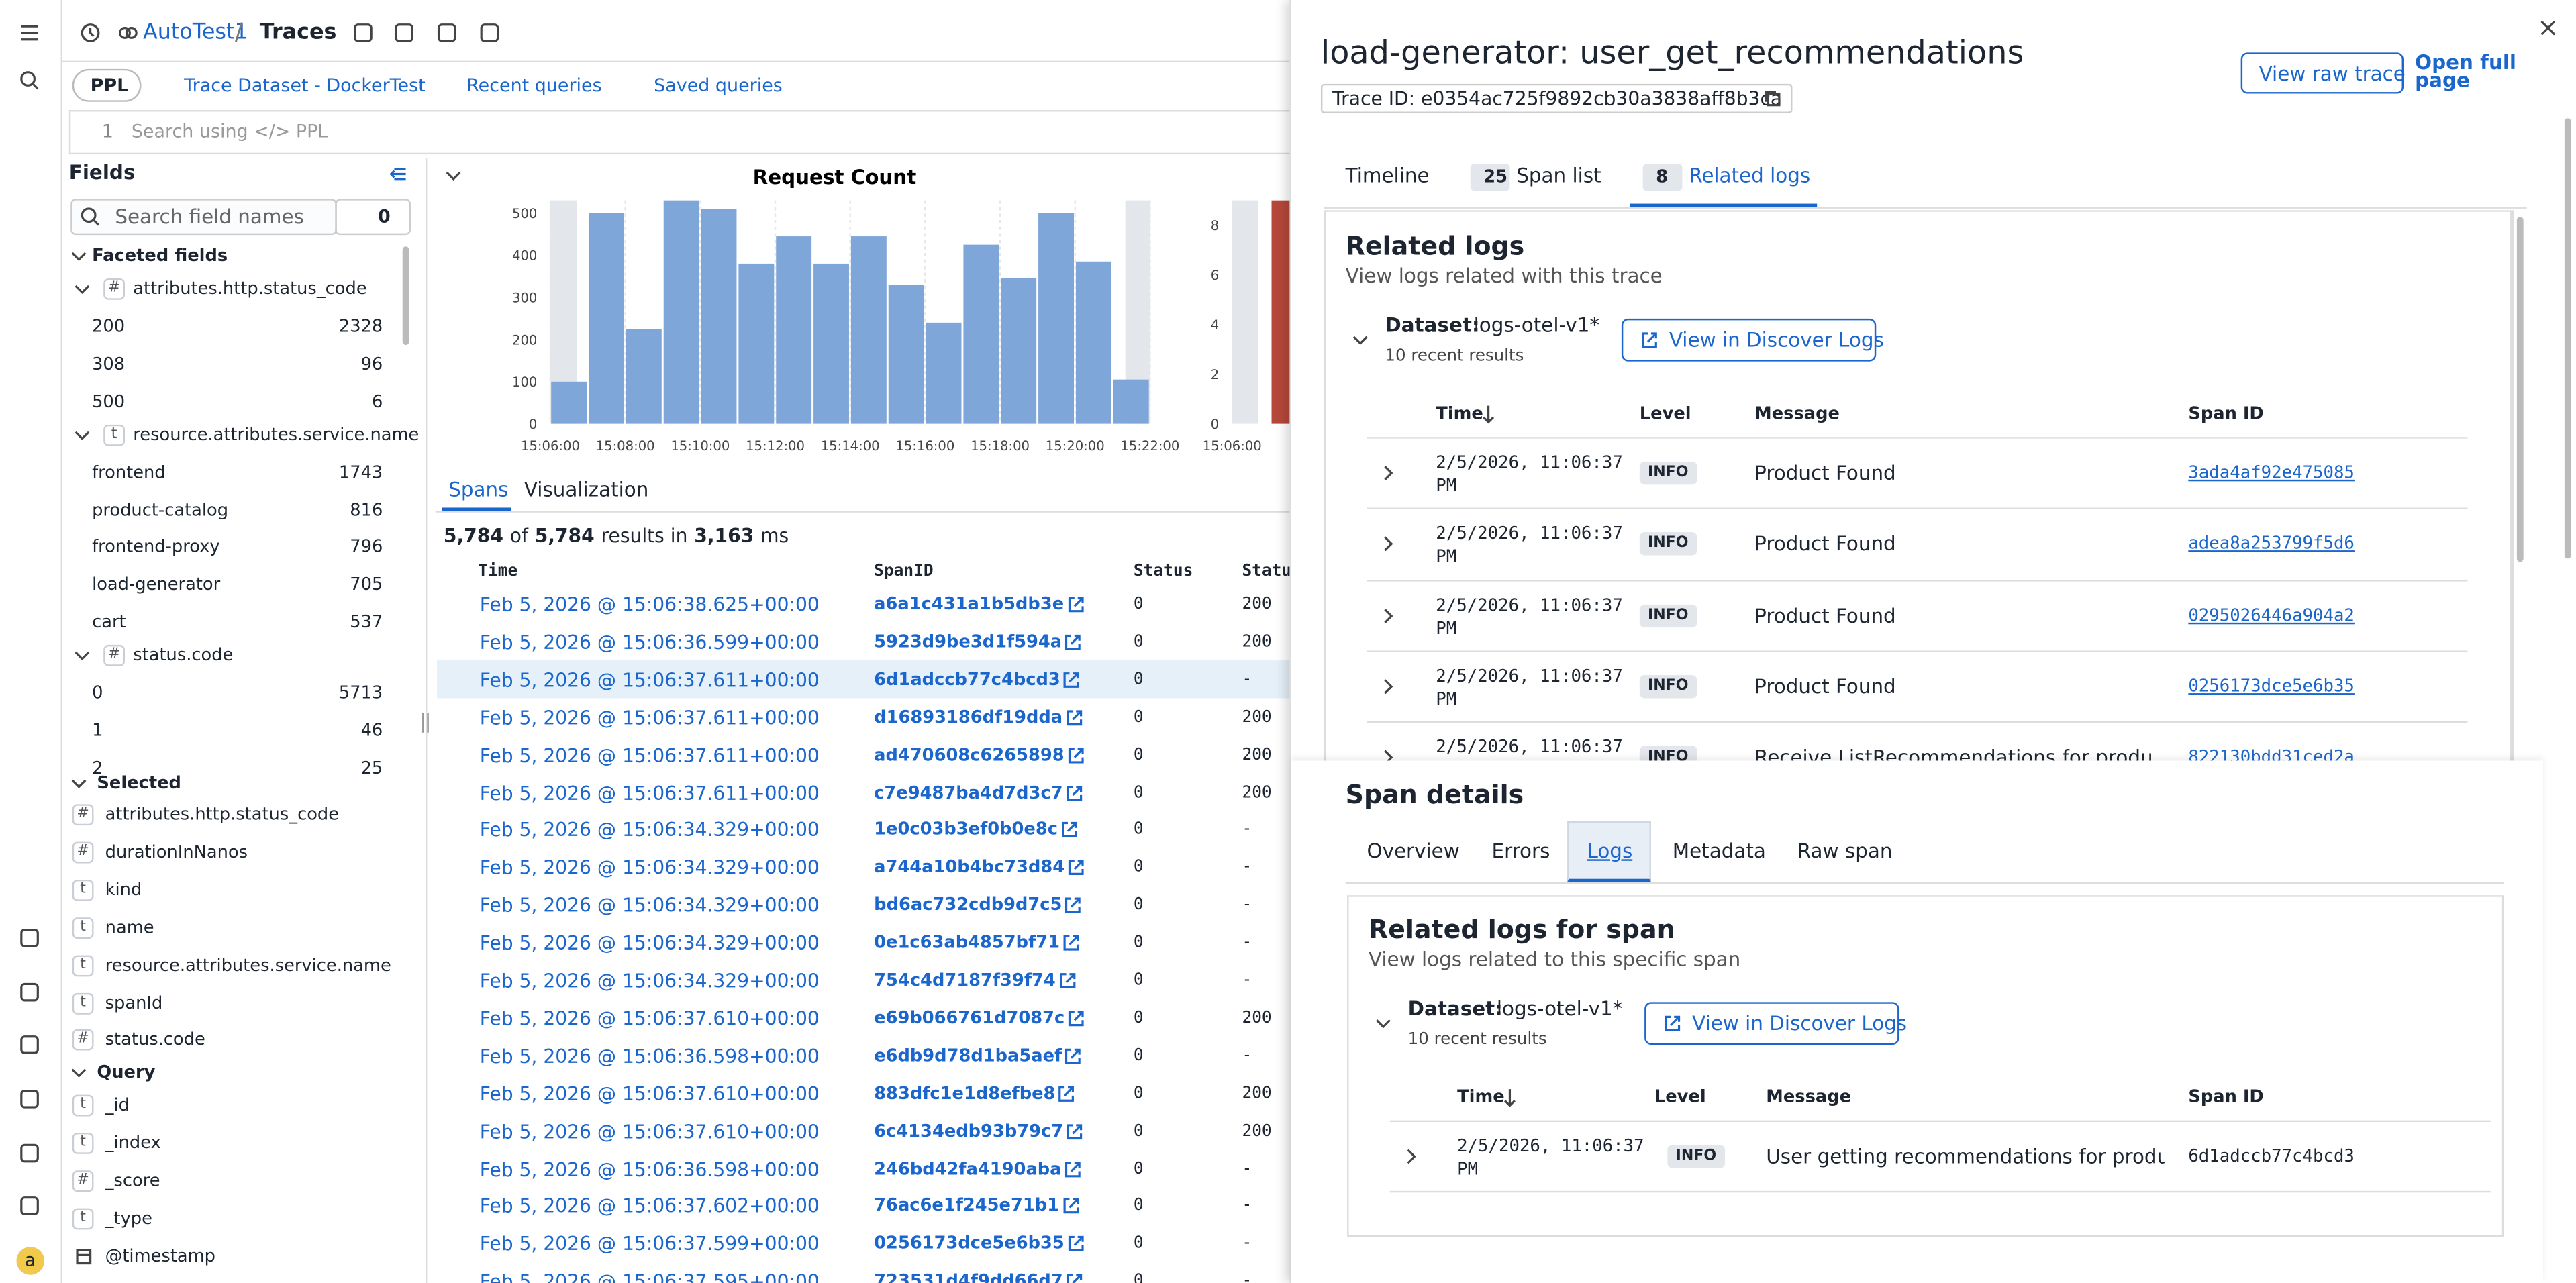 The width and height of the screenshot is (2576, 1283). What do you see at coordinates (1520, 851) in the screenshot?
I see `details-tab: Errors` at bounding box center [1520, 851].